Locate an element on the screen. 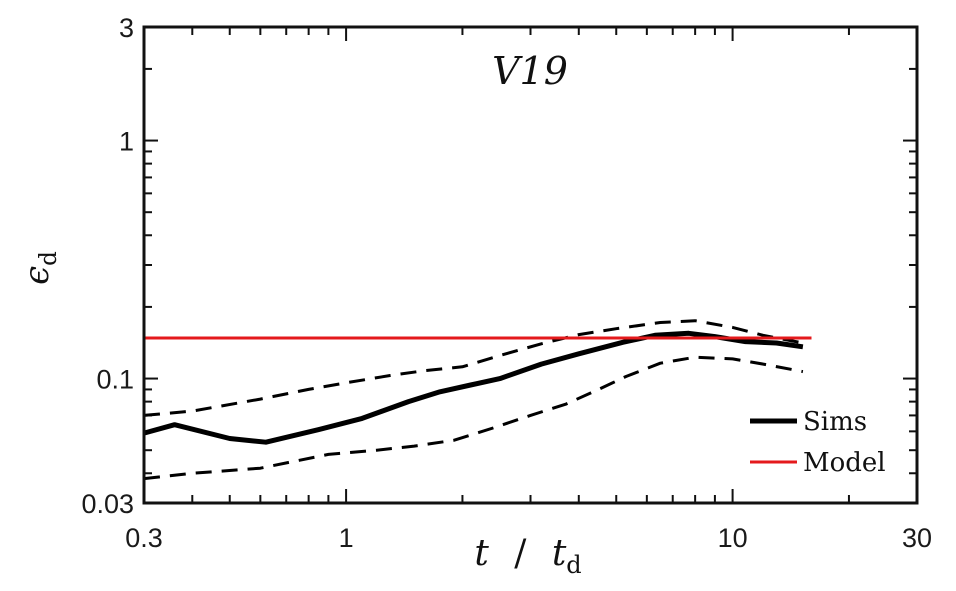 This screenshot has height=591, width=956. chart-title: V19 is located at coordinates (530, 71).